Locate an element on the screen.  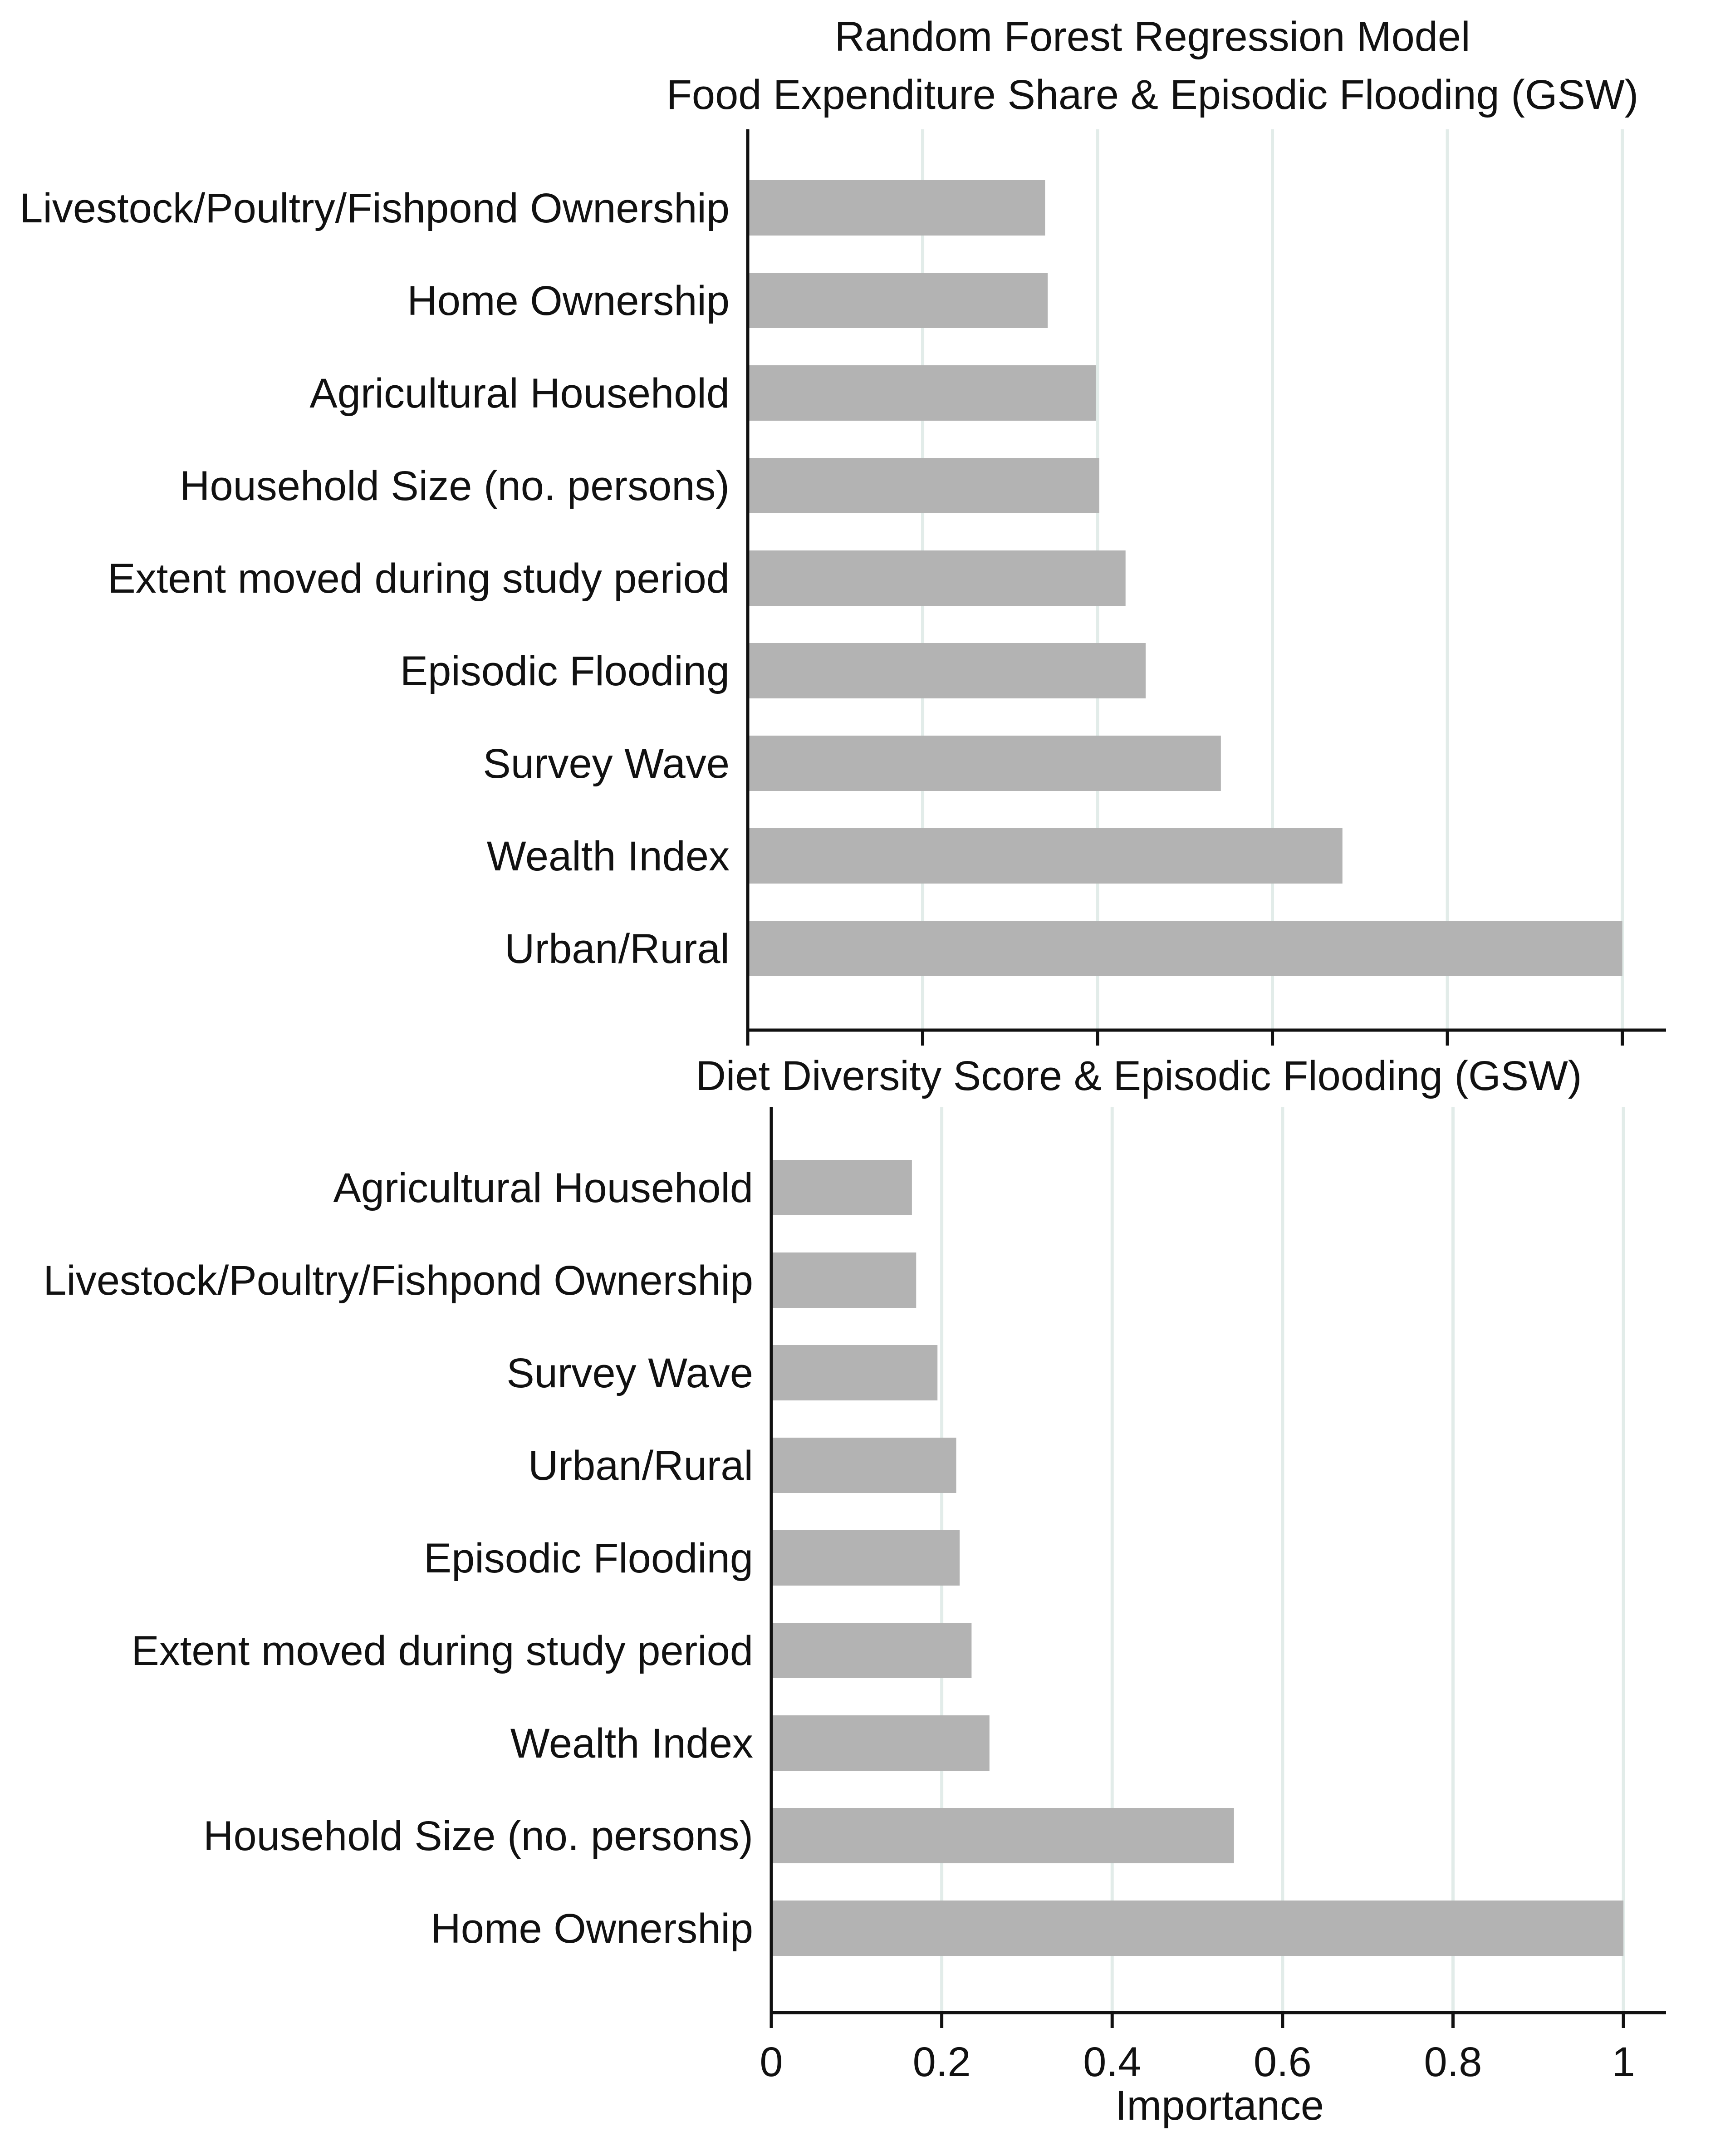
x-tick-label: 0 is located at coordinates (771, 2062).